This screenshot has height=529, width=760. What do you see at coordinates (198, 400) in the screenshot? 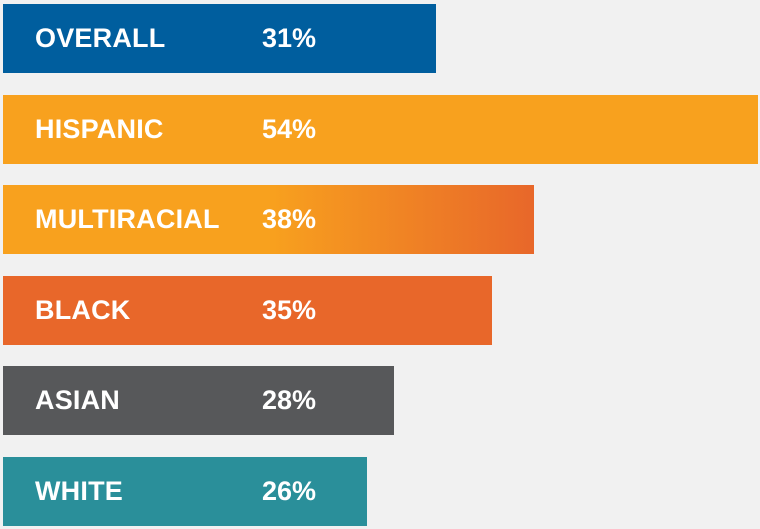
I see `bar-asian` at bounding box center [198, 400].